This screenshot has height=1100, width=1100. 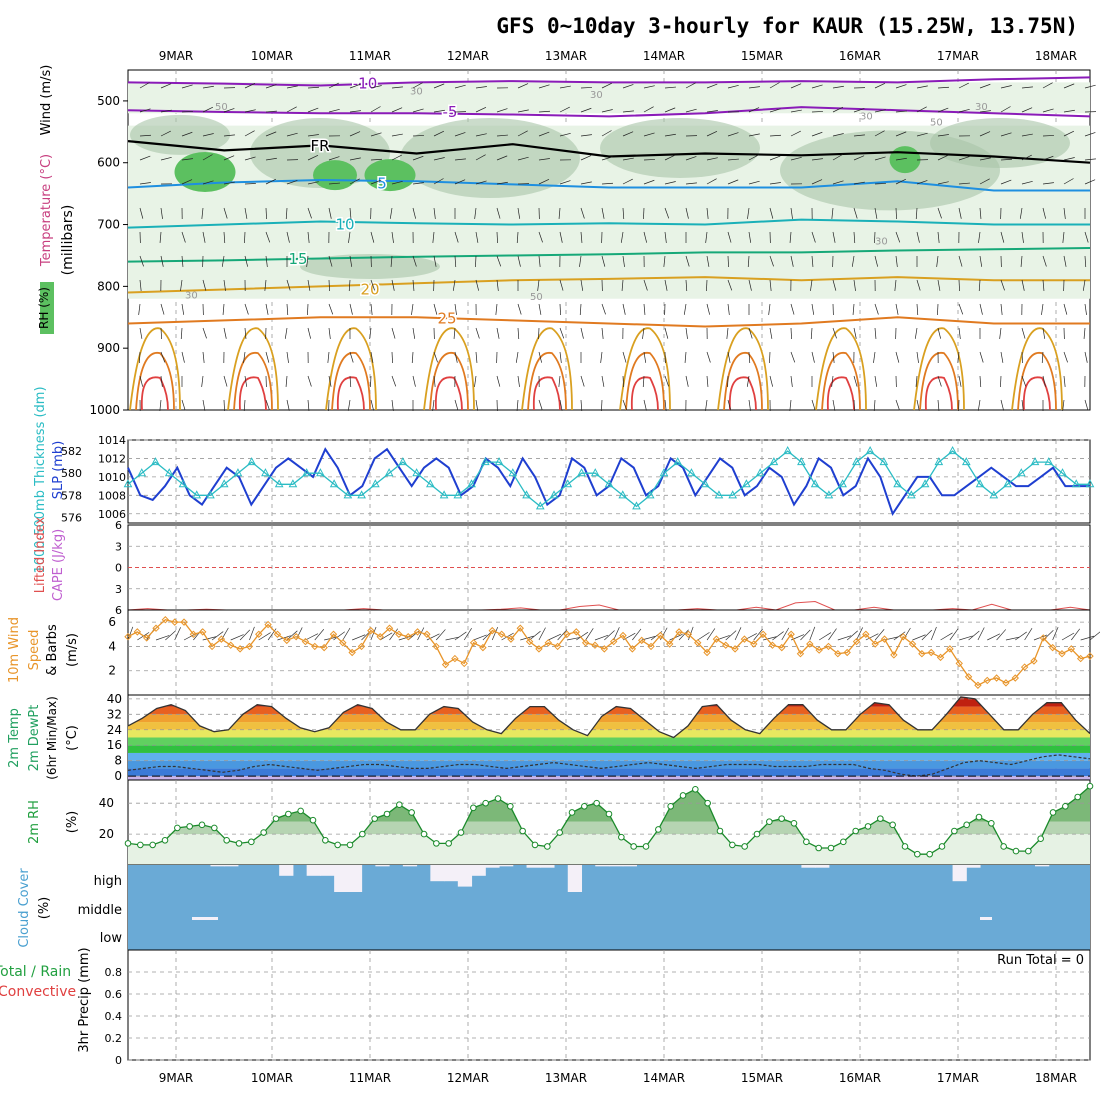 I want to click on y-tick-label: 1000, so click(x=104, y=410).